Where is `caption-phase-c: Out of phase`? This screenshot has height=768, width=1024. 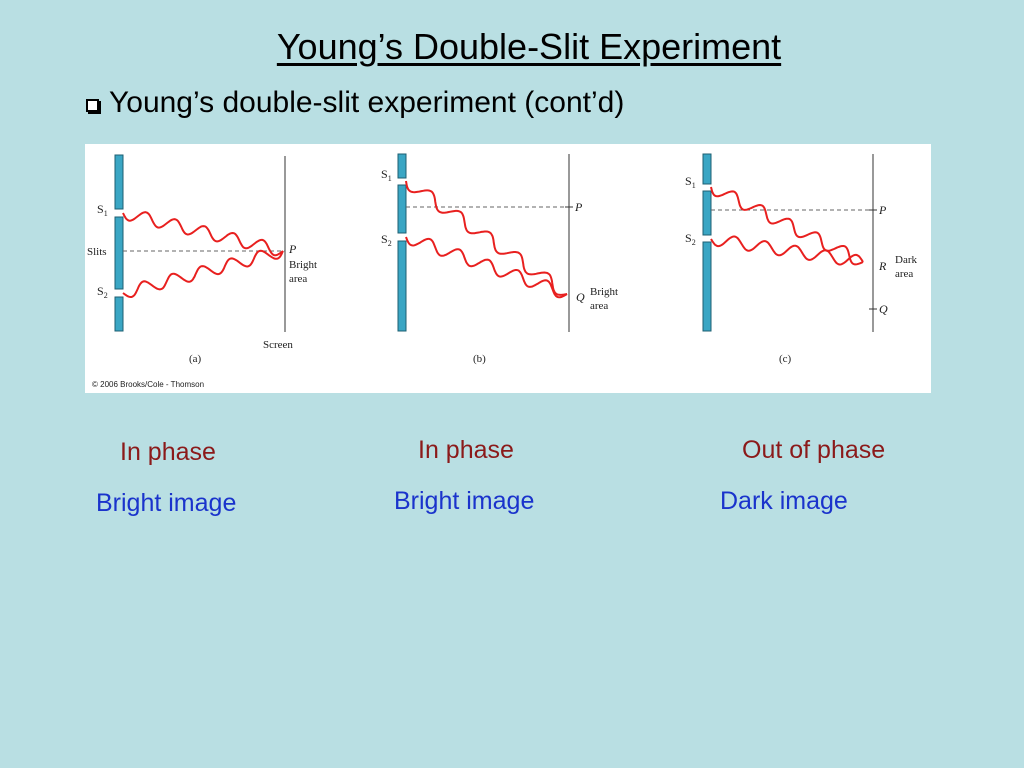 caption-phase-c: Out of phase is located at coordinates (814, 450).